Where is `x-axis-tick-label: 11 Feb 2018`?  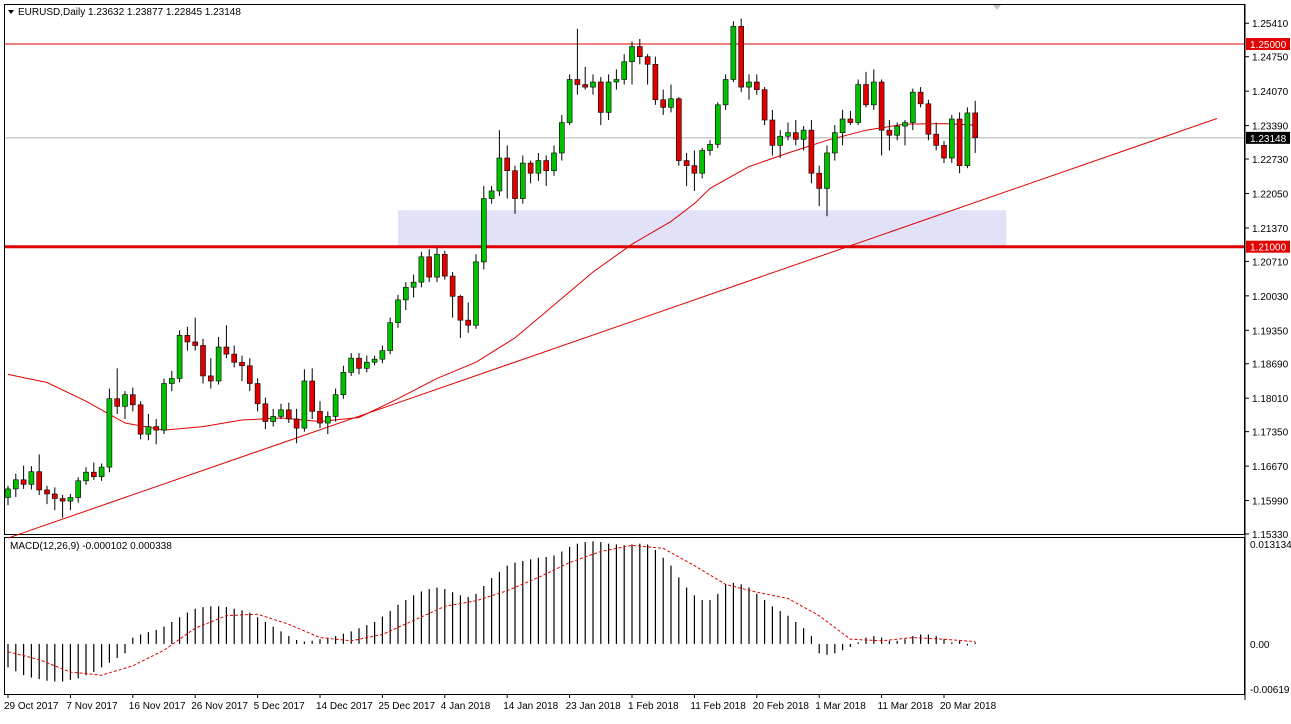 x-axis-tick-label: 11 Feb 2018 is located at coordinates (718, 706).